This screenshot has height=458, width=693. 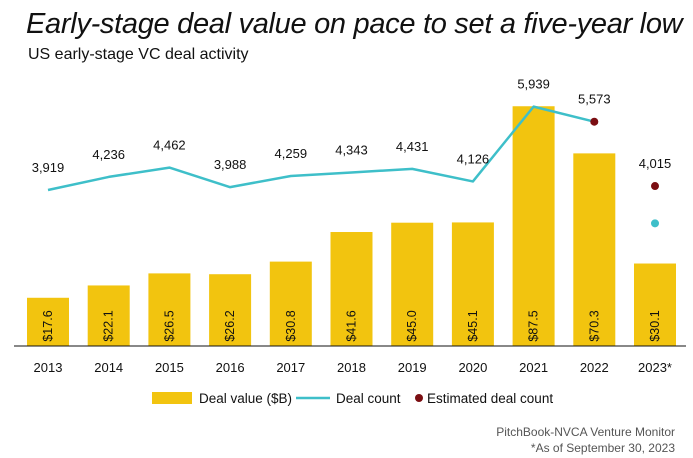 What do you see at coordinates (655, 223) in the screenshot?
I see `deal-count-2023-point` at bounding box center [655, 223].